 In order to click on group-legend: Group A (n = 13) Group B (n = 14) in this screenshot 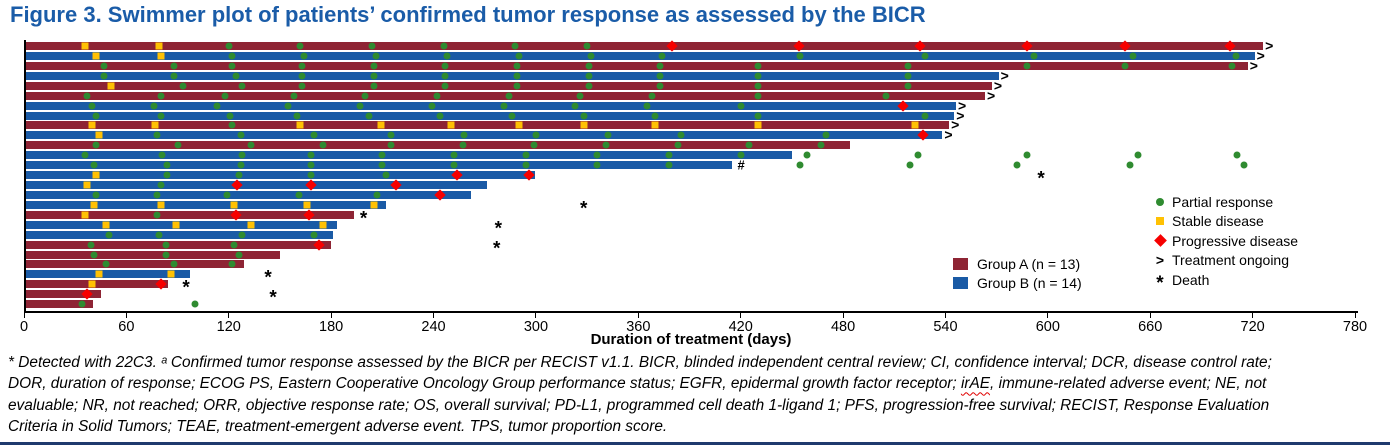, I will do `click(1017, 273)`.